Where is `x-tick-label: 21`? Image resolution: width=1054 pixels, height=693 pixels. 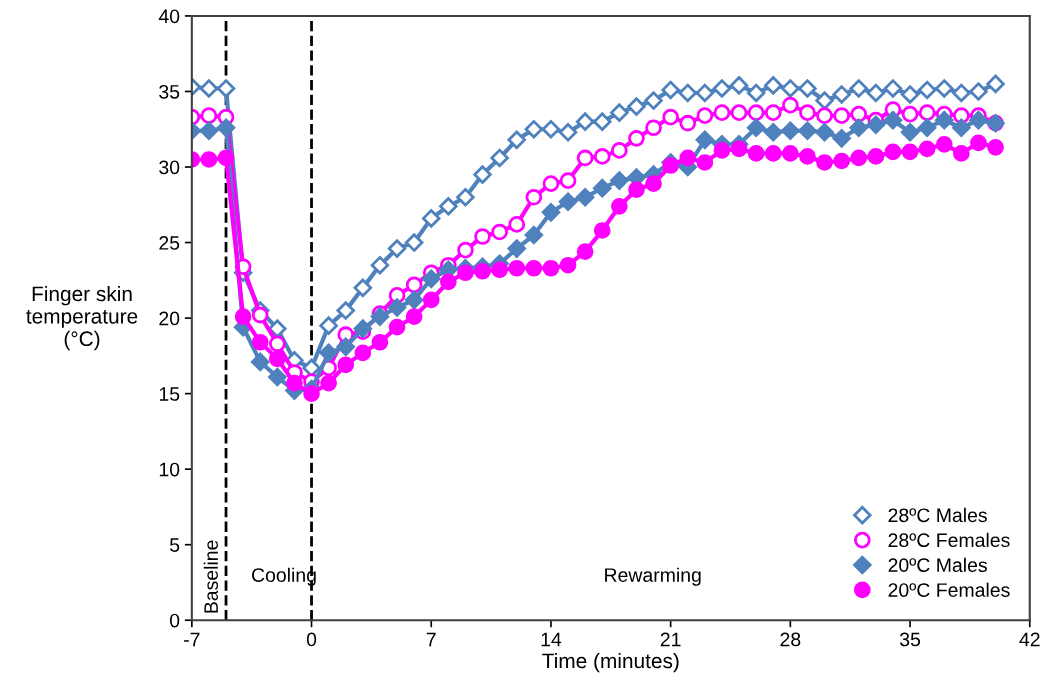
x-tick-label: 21 is located at coordinates (670, 639).